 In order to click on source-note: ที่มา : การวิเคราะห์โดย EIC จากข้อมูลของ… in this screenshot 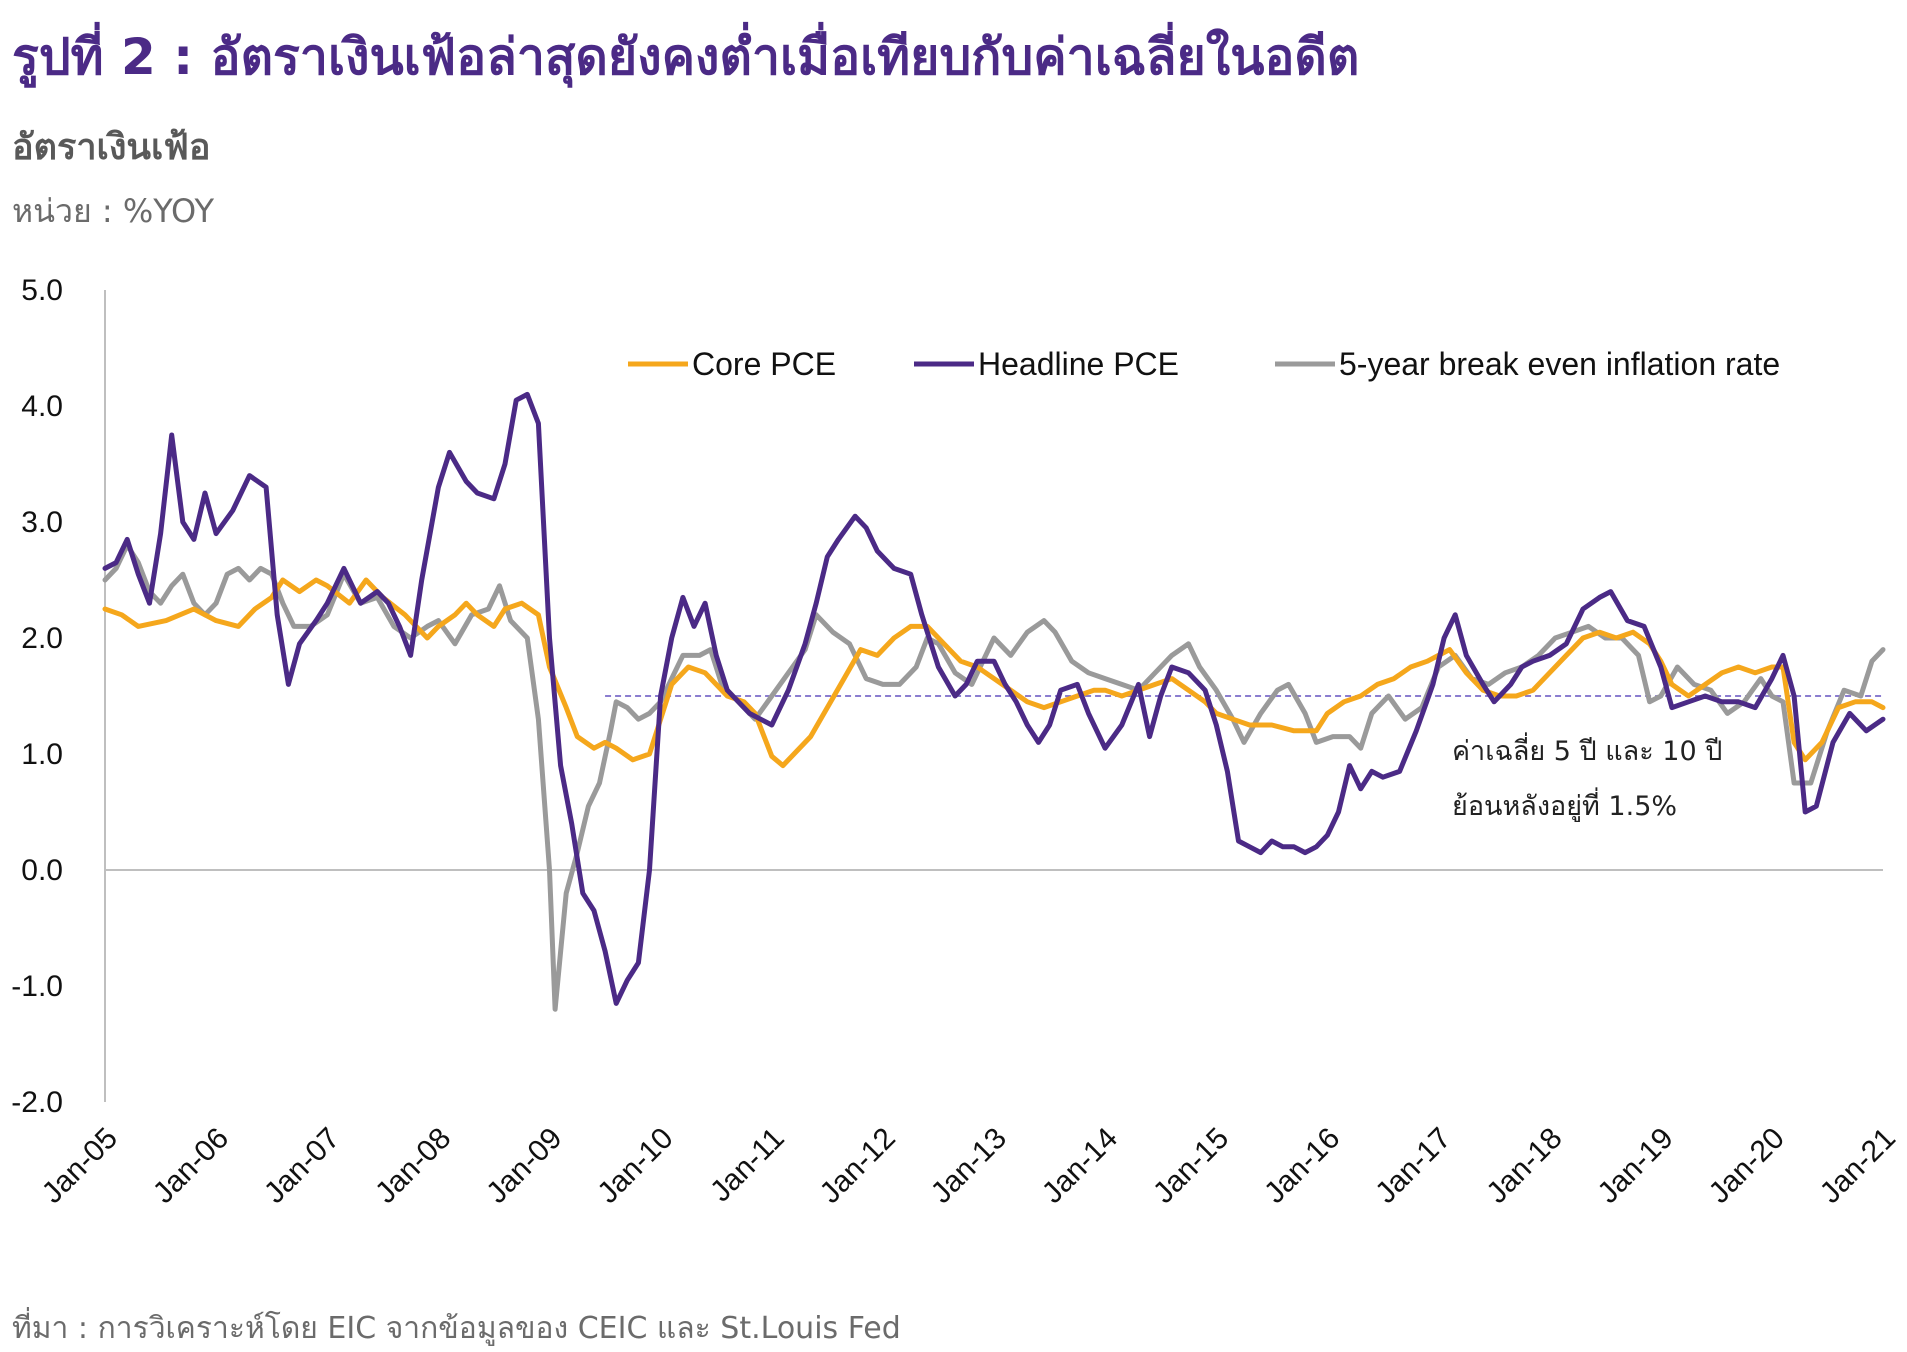, I will do `click(456, 1328)`.